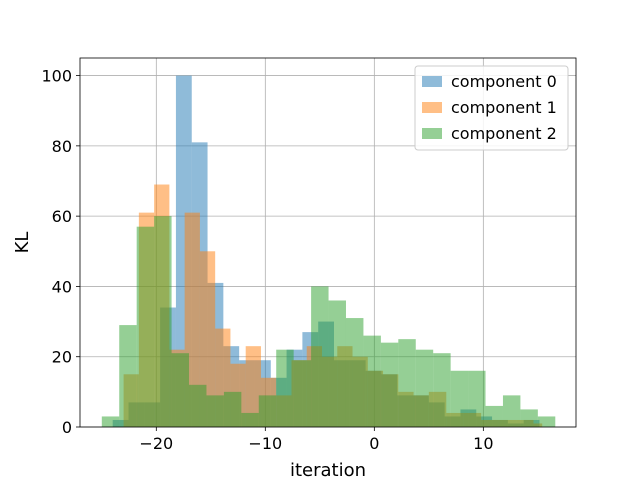 The width and height of the screenshot is (640, 480). Describe the element at coordinates (22, 243) in the screenshot. I see `y-axis-label: KL` at that location.